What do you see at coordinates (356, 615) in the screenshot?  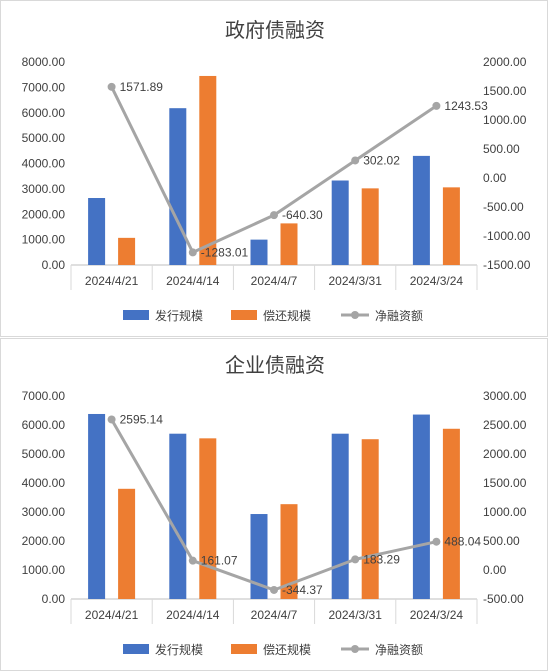 I see `corp-x-tick-label: 2024/3/31` at bounding box center [356, 615].